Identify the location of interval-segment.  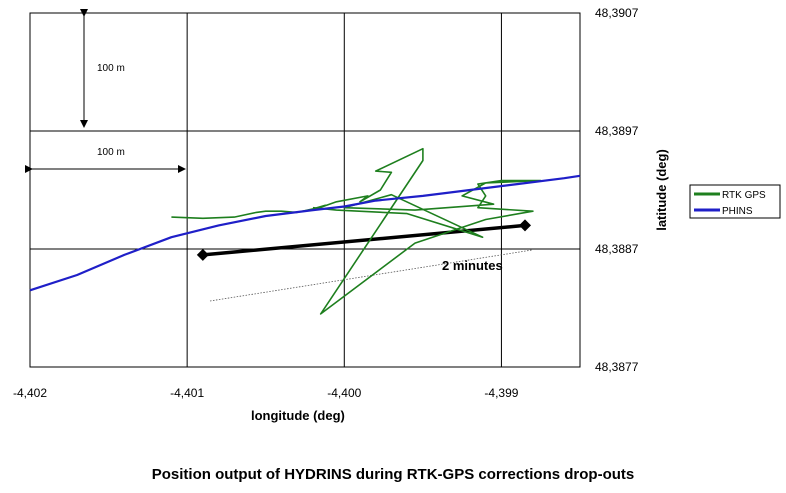
(363, 240).